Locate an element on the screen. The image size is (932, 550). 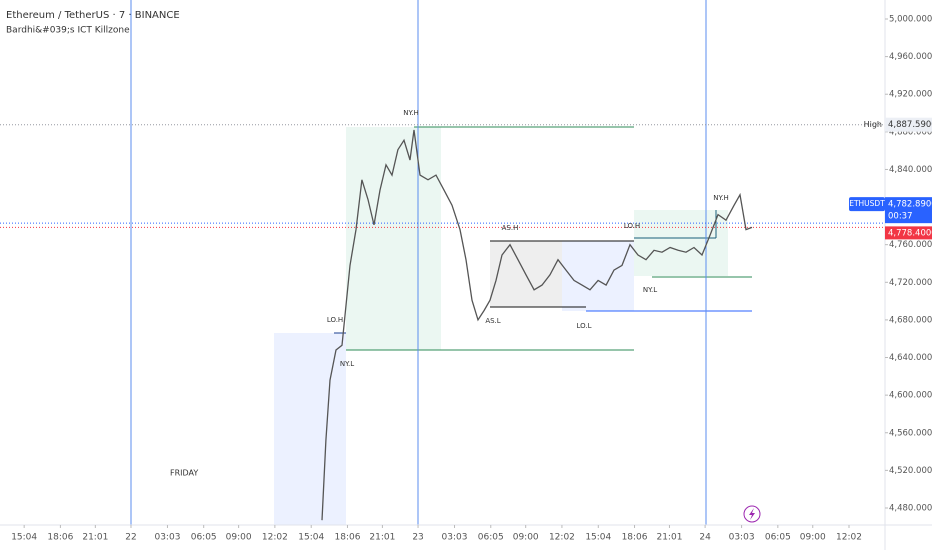
y-tick-label: 5,000.00000 is located at coordinates (910, 19).